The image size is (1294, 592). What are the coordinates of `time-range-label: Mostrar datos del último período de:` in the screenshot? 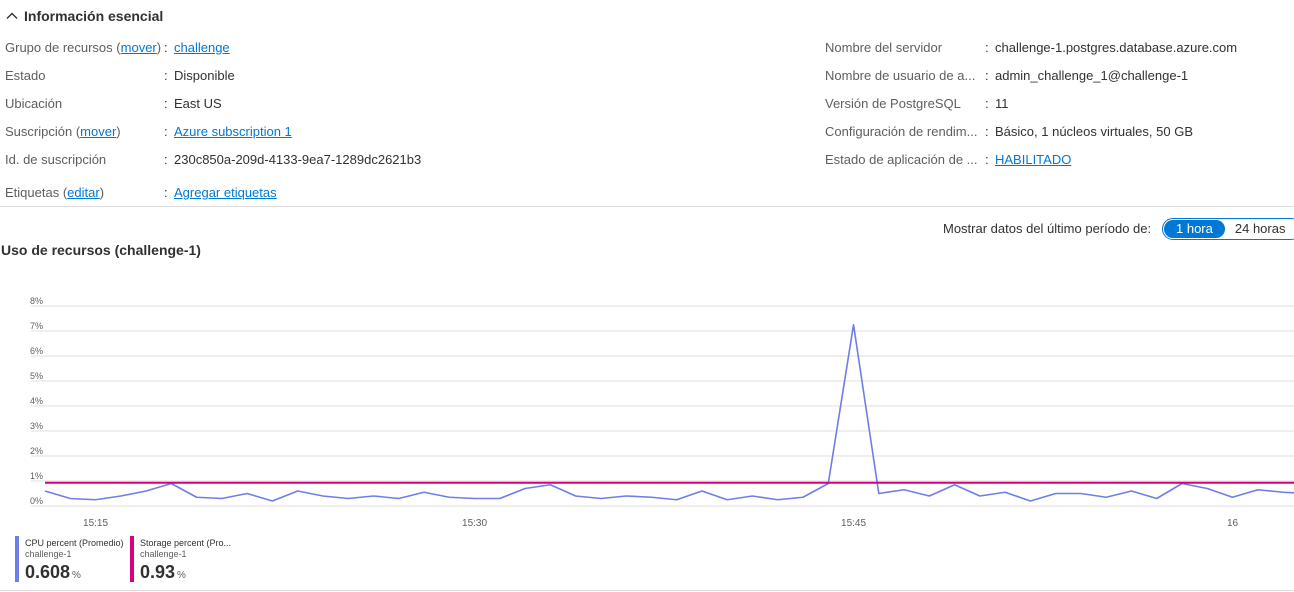 It's located at (1047, 228).